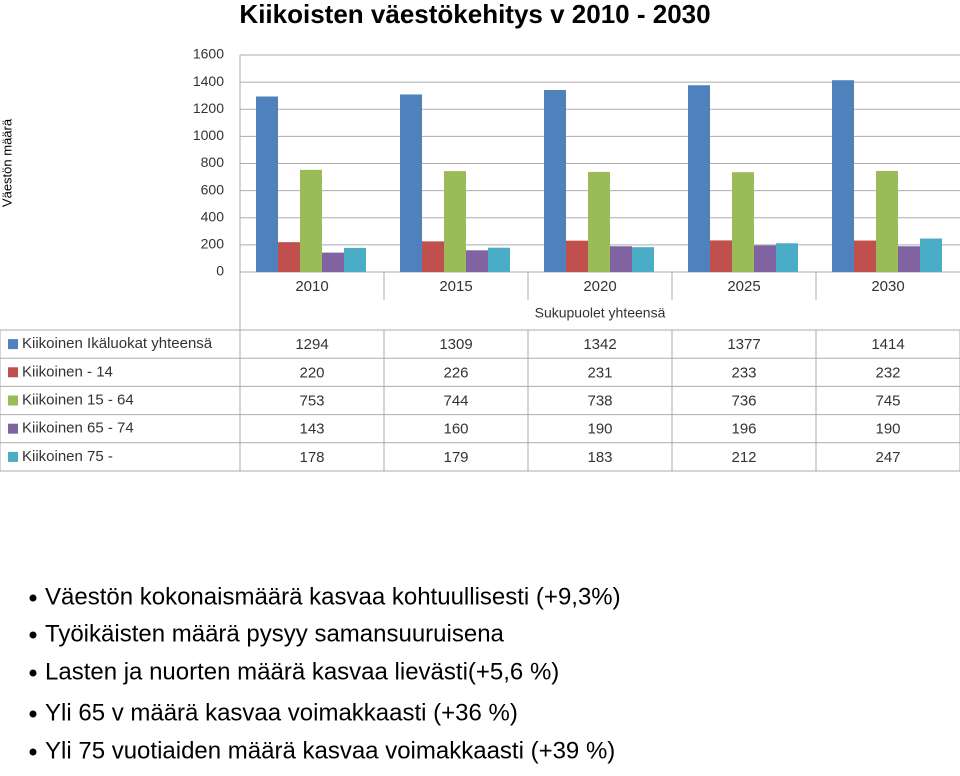 This screenshot has height=776, width=960. What do you see at coordinates (887, 400) in the screenshot?
I see `table-value: 745` at bounding box center [887, 400].